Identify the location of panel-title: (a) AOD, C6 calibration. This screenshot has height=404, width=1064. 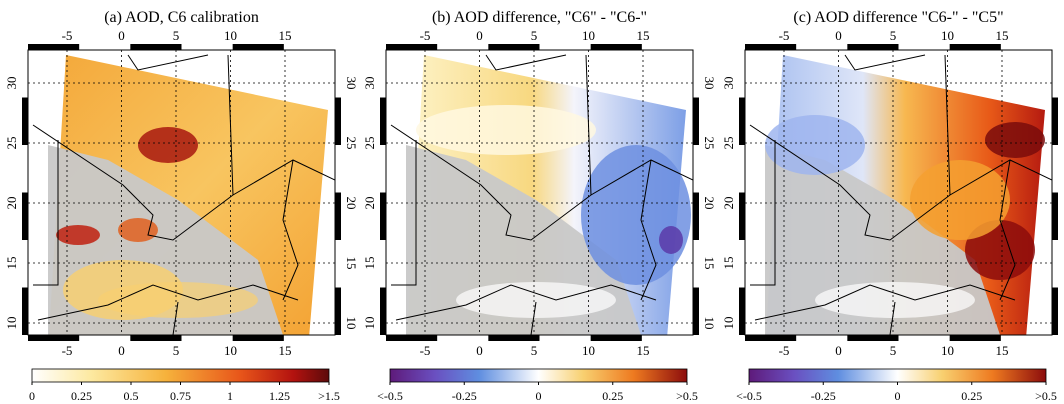
(181, 17).